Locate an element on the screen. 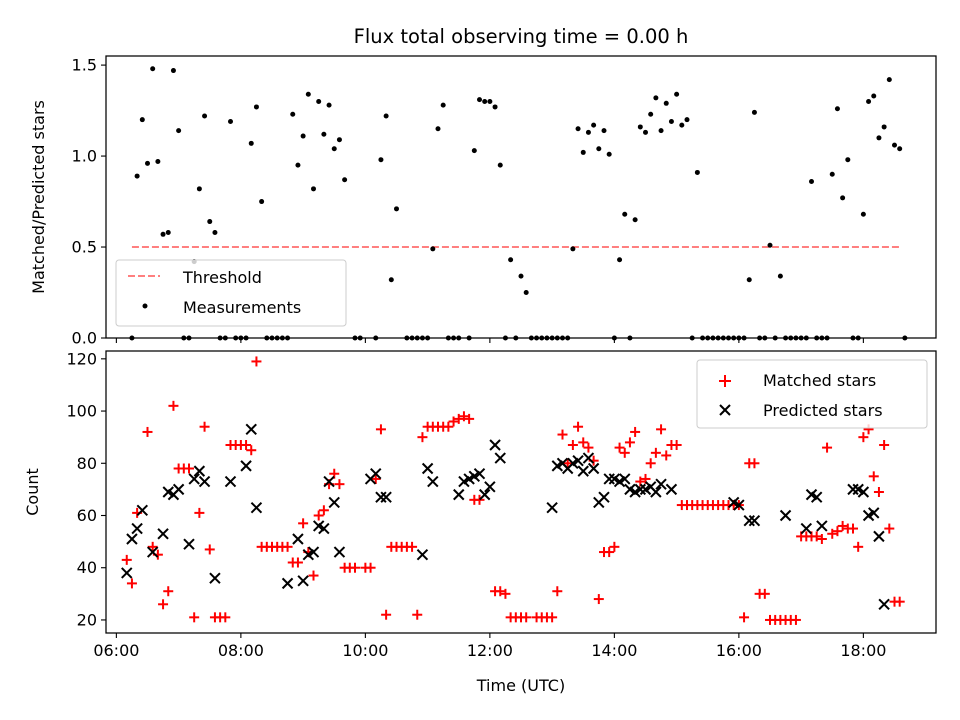 The height and width of the screenshot is (720, 960). legend-predicted-label: Predicted stars is located at coordinates (823, 410).